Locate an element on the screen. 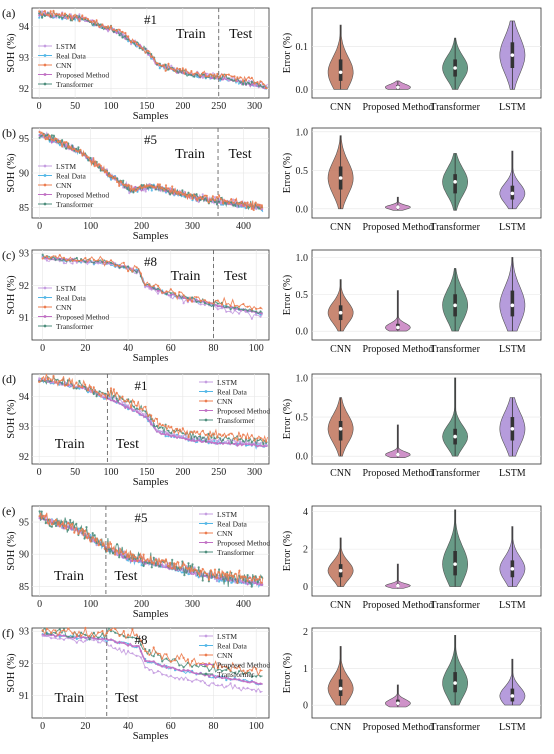 The width and height of the screenshot is (554, 754). legend-entry: Proposed Method is located at coordinates (243, 411).